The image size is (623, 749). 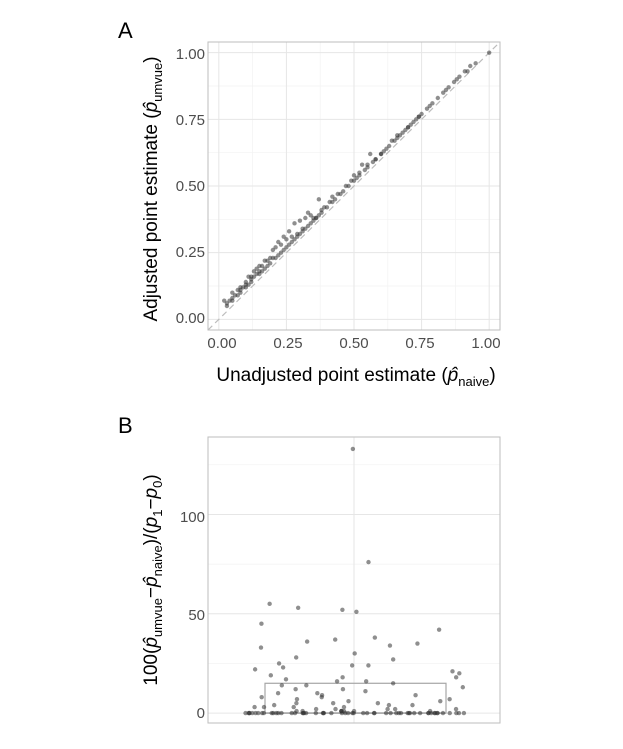 I want to click on panel-a-ytick: 0.50, so click(x=190, y=186).